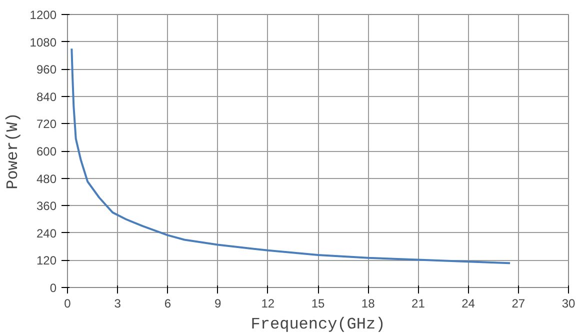  I want to click on y-tick-label: 360, so click(46, 206).